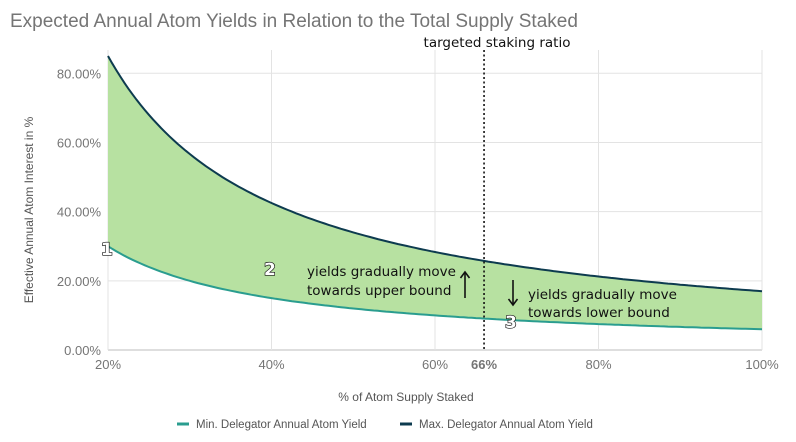  I want to click on arrow-up-icon, so click(465, 284).